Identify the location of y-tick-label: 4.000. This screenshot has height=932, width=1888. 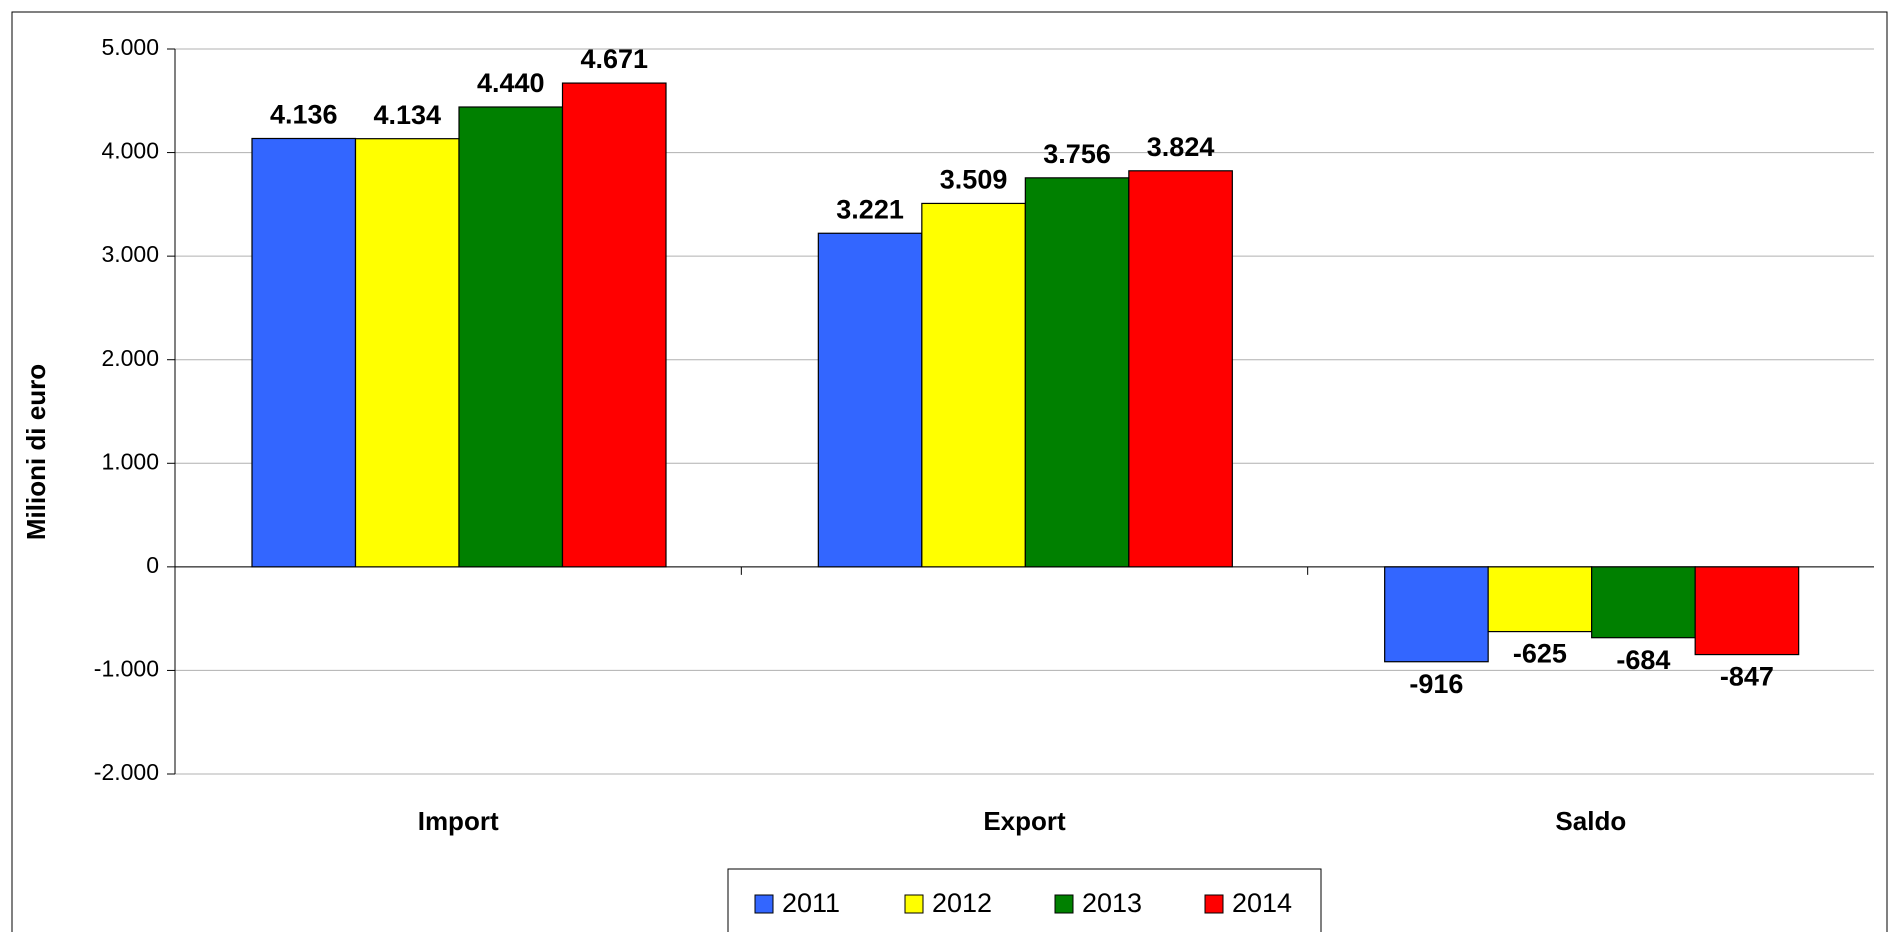
(130, 151).